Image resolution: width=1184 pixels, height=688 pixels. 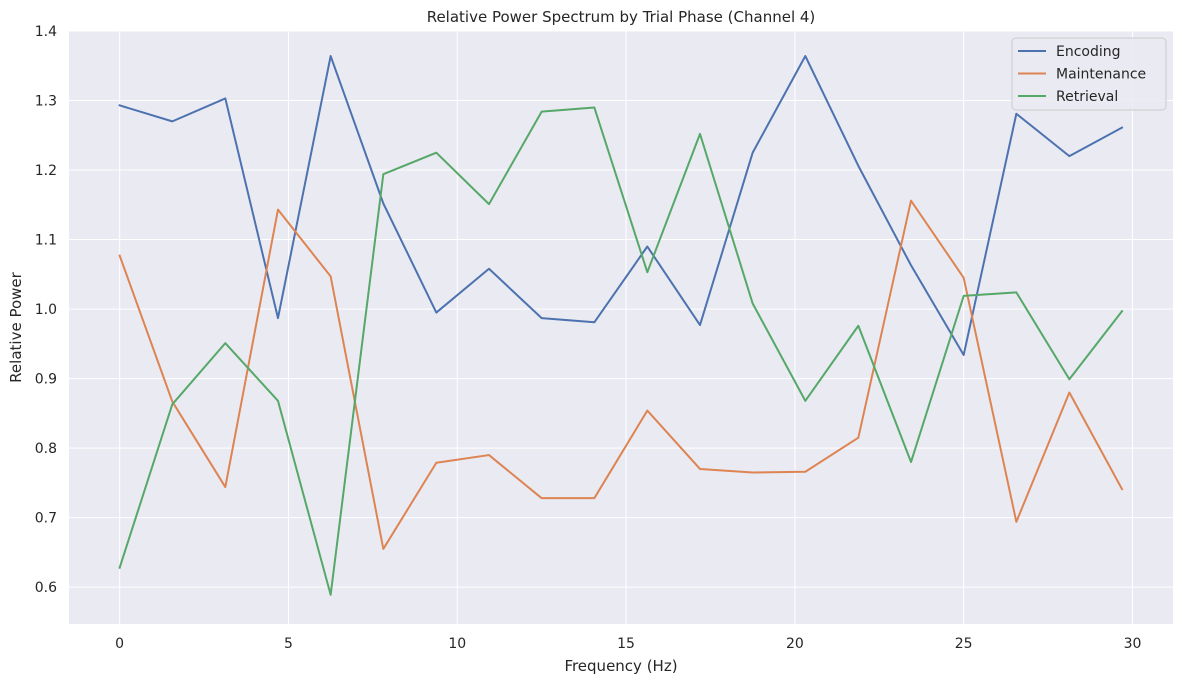 What do you see at coordinates (119, 644) in the screenshot?
I see `x-tick-label: 0` at bounding box center [119, 644].